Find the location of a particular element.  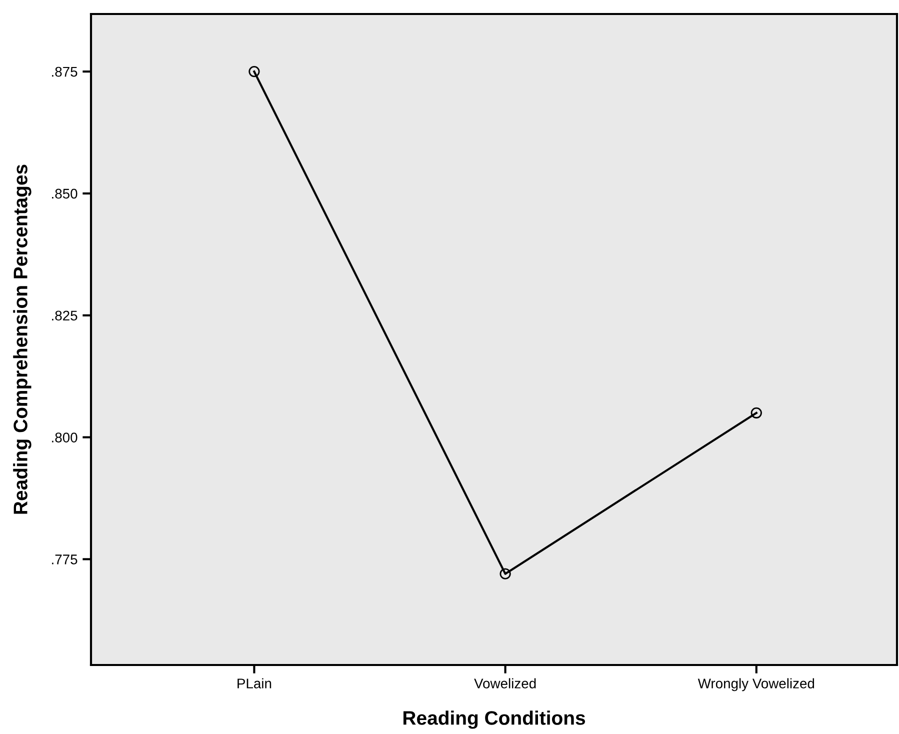

y-tick-label: .850 is located at coordinates (65, 193).